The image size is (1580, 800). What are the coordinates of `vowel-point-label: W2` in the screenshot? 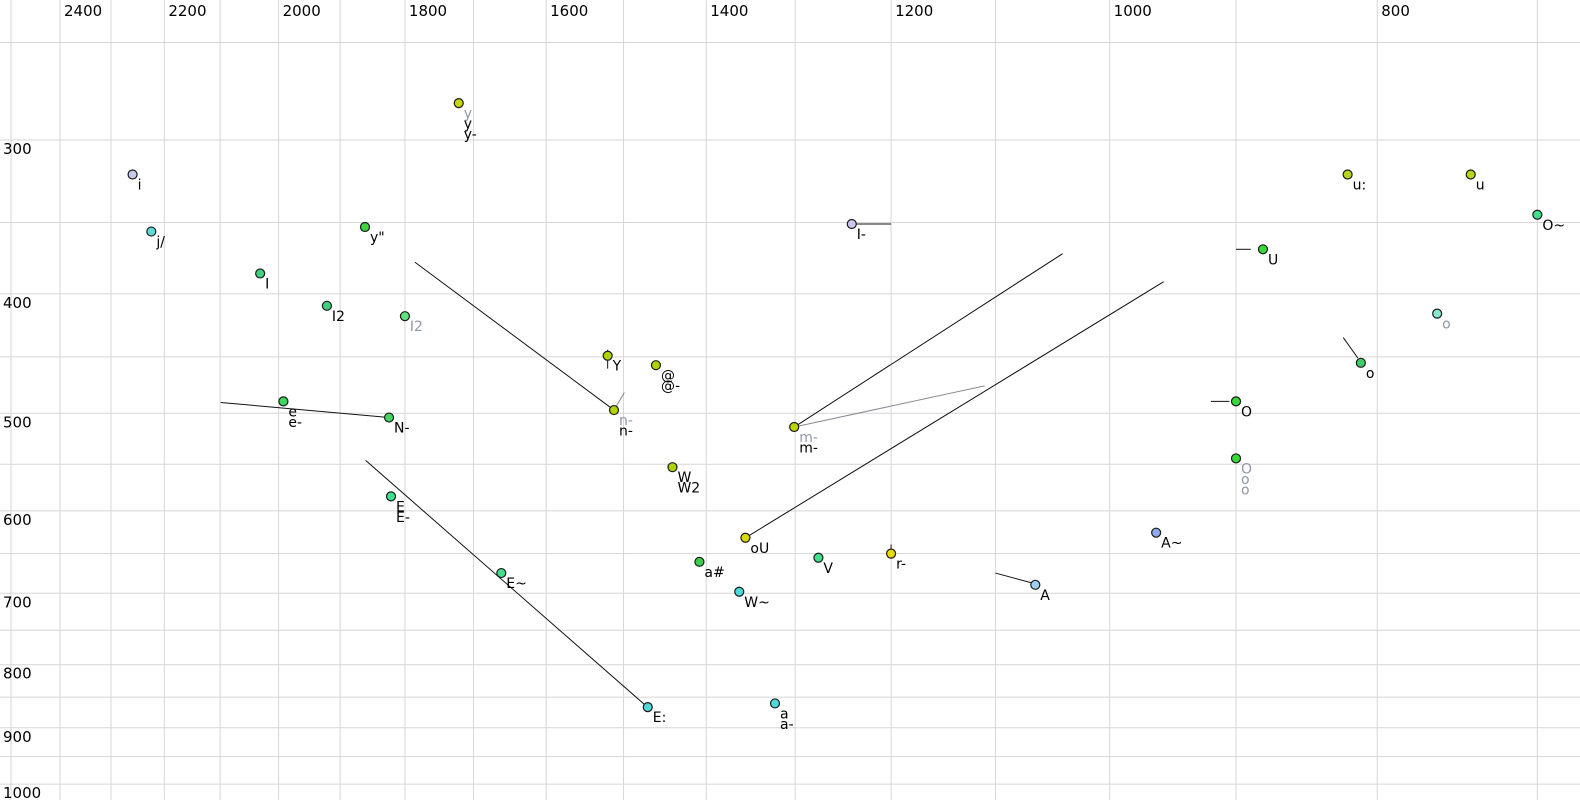 It's located at (688, 489).